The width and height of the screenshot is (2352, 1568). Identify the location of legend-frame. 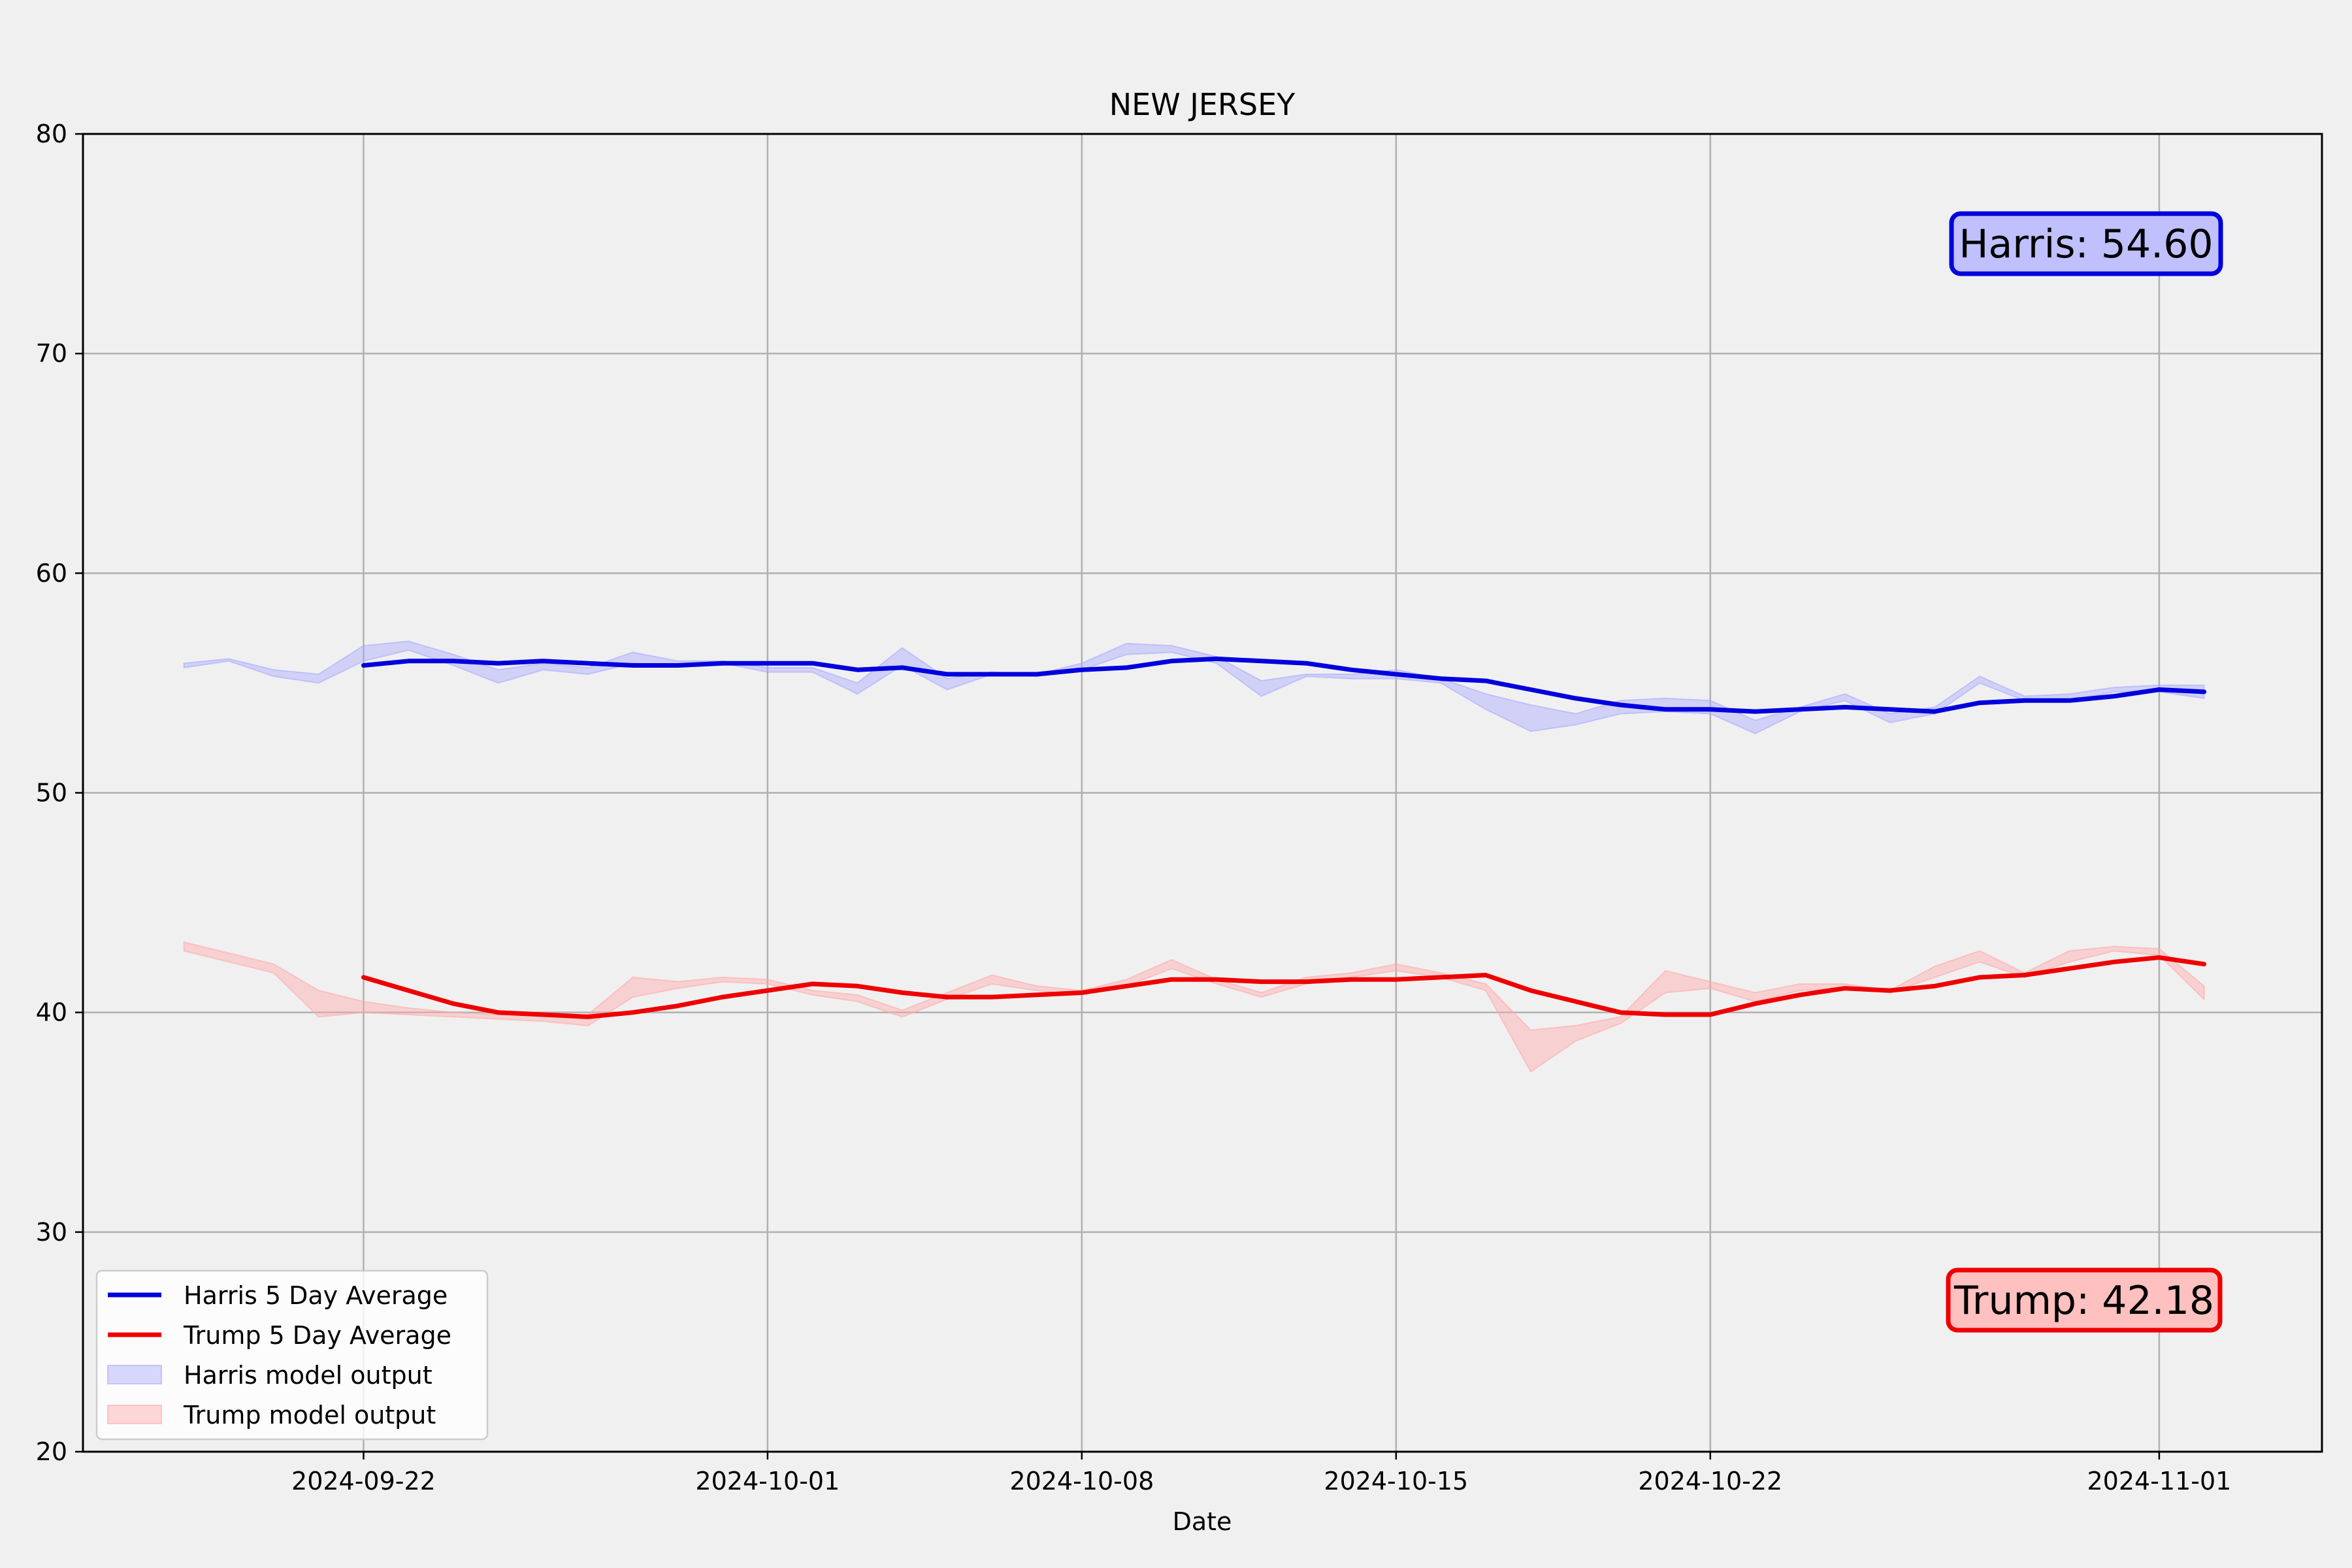
(292, 1355).